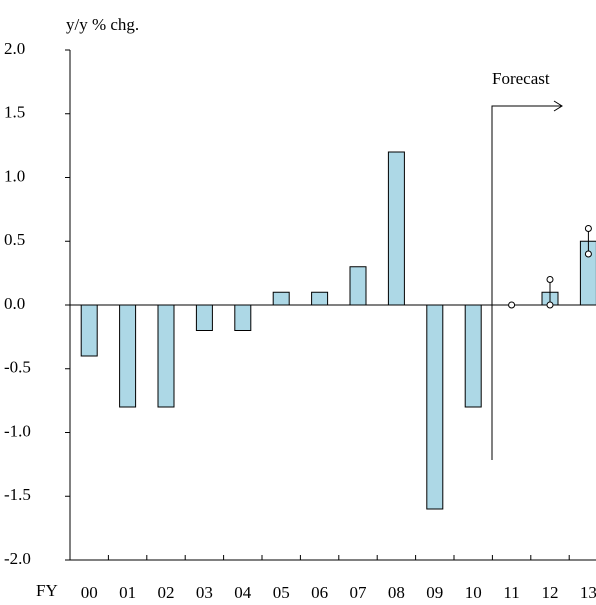 The height and width of the screenshot is (605, 596). I want to click on forecast-label: Forecast, so click(521, 78).